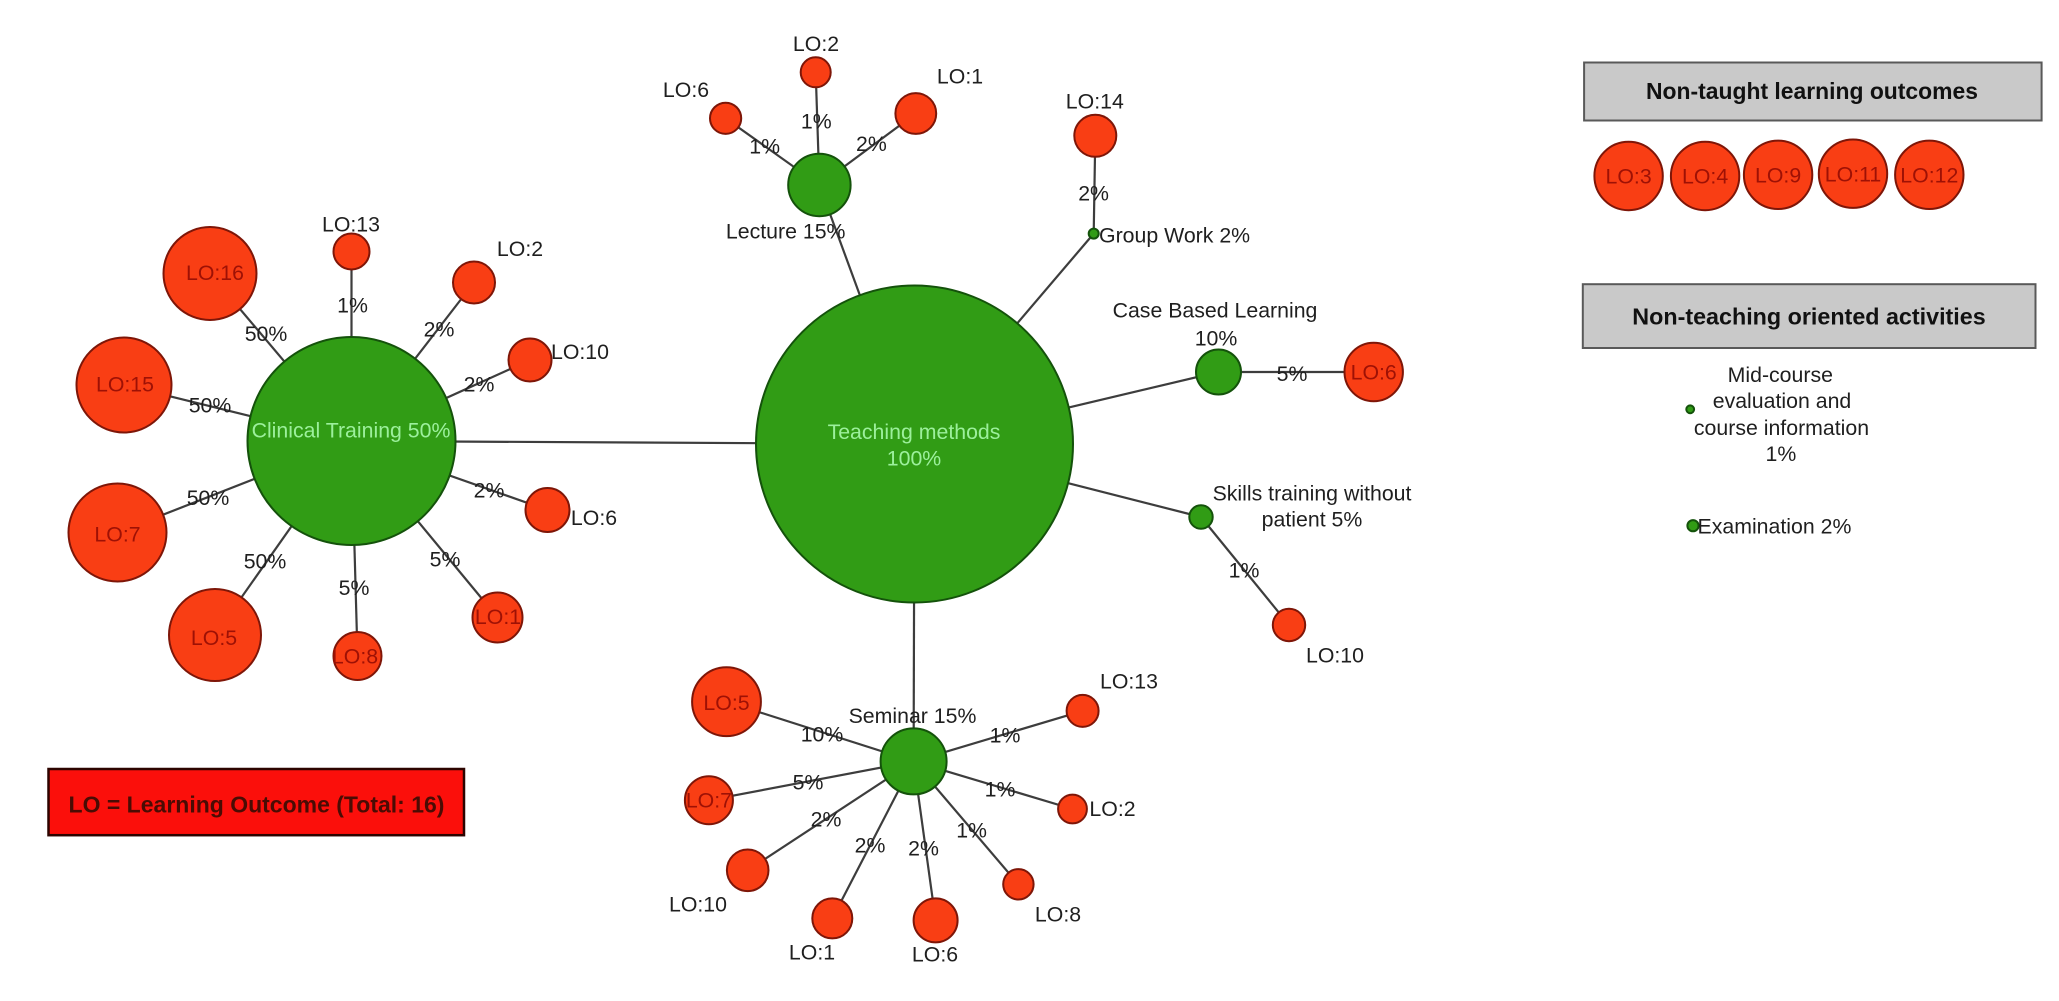 Image resolution: width=2059 pixels, height=1001 pixels. I want to click on svg-text: LO:15, so click(125, 385).